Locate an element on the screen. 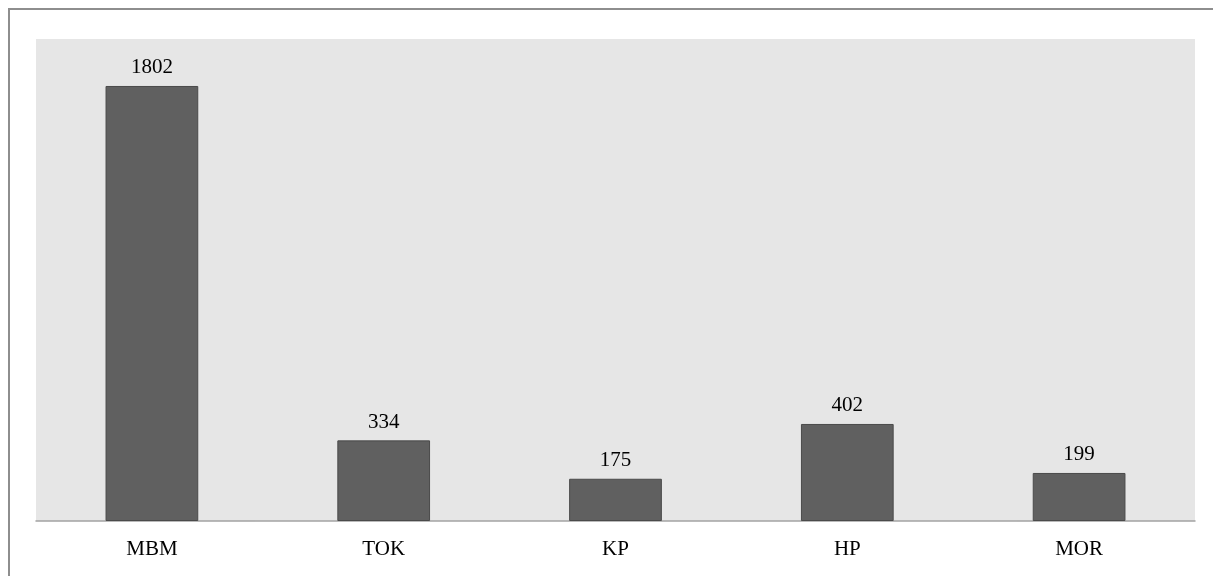  x-tick-label: MOR is located at coordinates (1079, 547).